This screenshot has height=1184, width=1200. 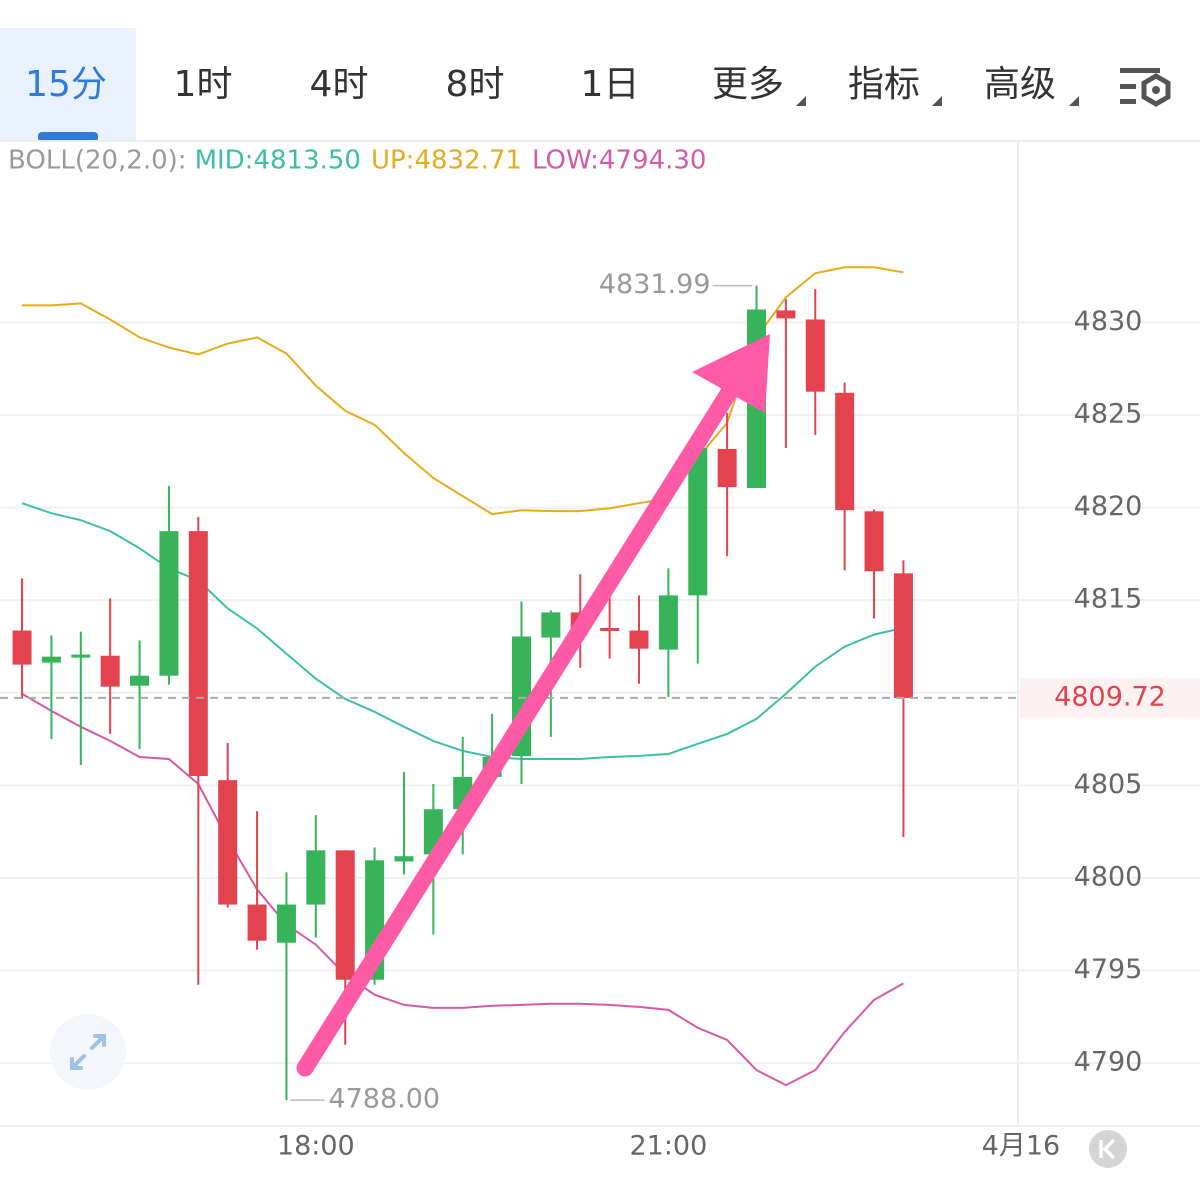 What do you see at coordinates (884, 84) in the screenshot?
I see `tab: 指标` at bounding box center [884, 84].